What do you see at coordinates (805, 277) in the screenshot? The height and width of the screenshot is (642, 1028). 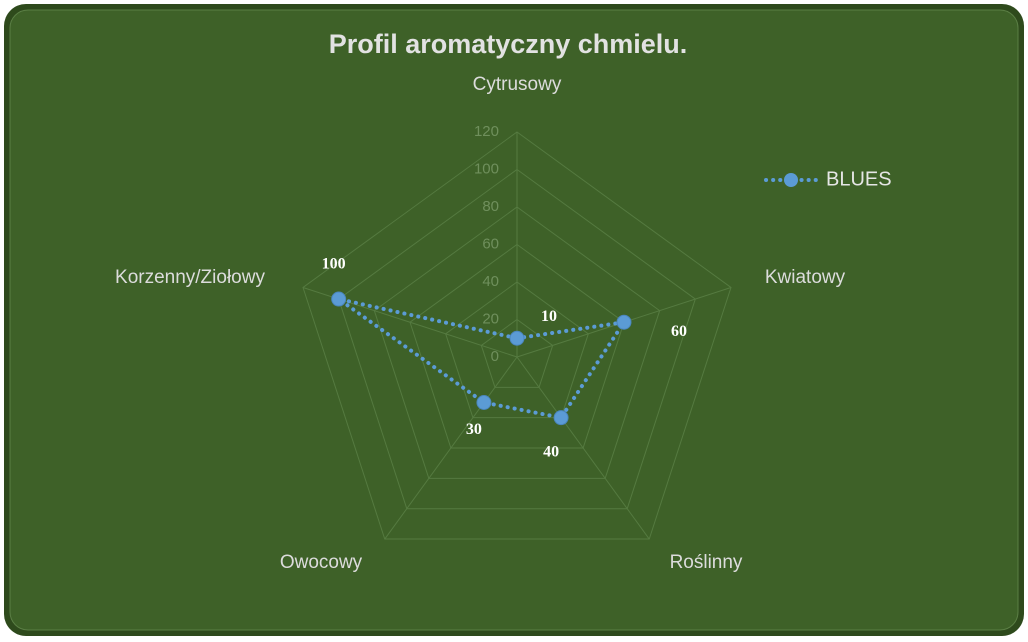 I see `category-label: Kwiatowy` at bounding box center [805, 277].